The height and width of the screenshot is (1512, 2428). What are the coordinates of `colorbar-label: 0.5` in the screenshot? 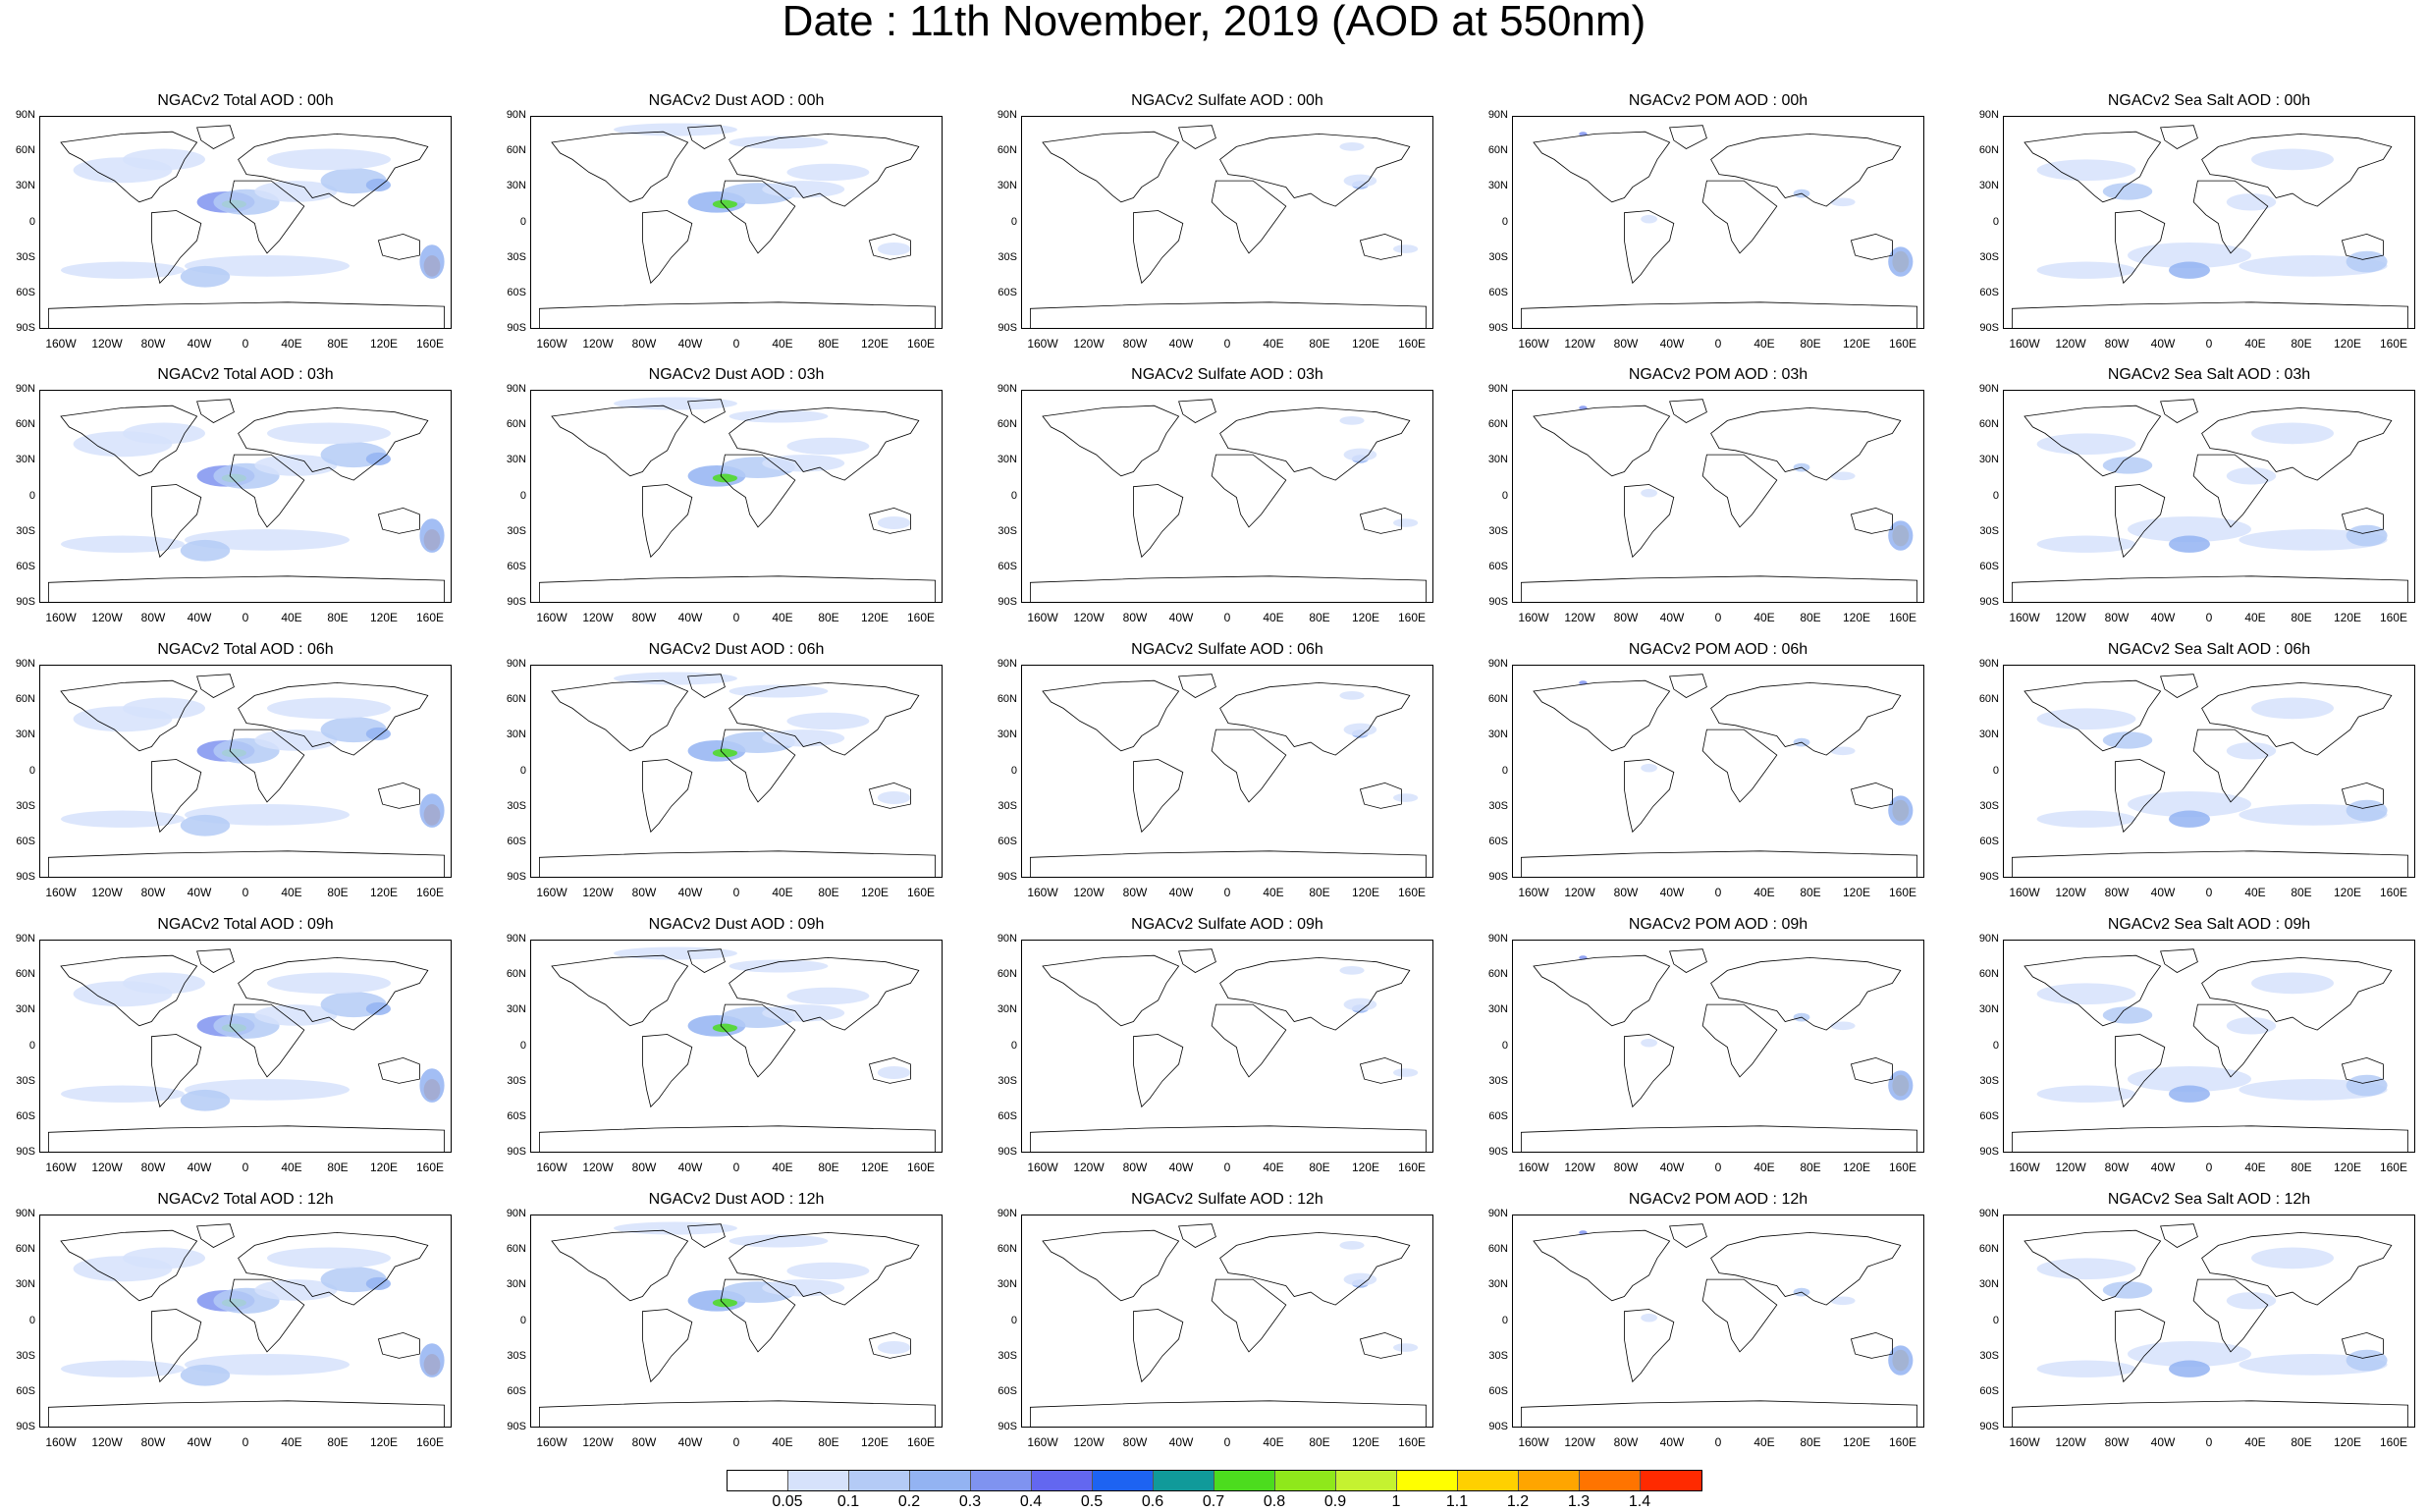 It's located at (1092, 1501).